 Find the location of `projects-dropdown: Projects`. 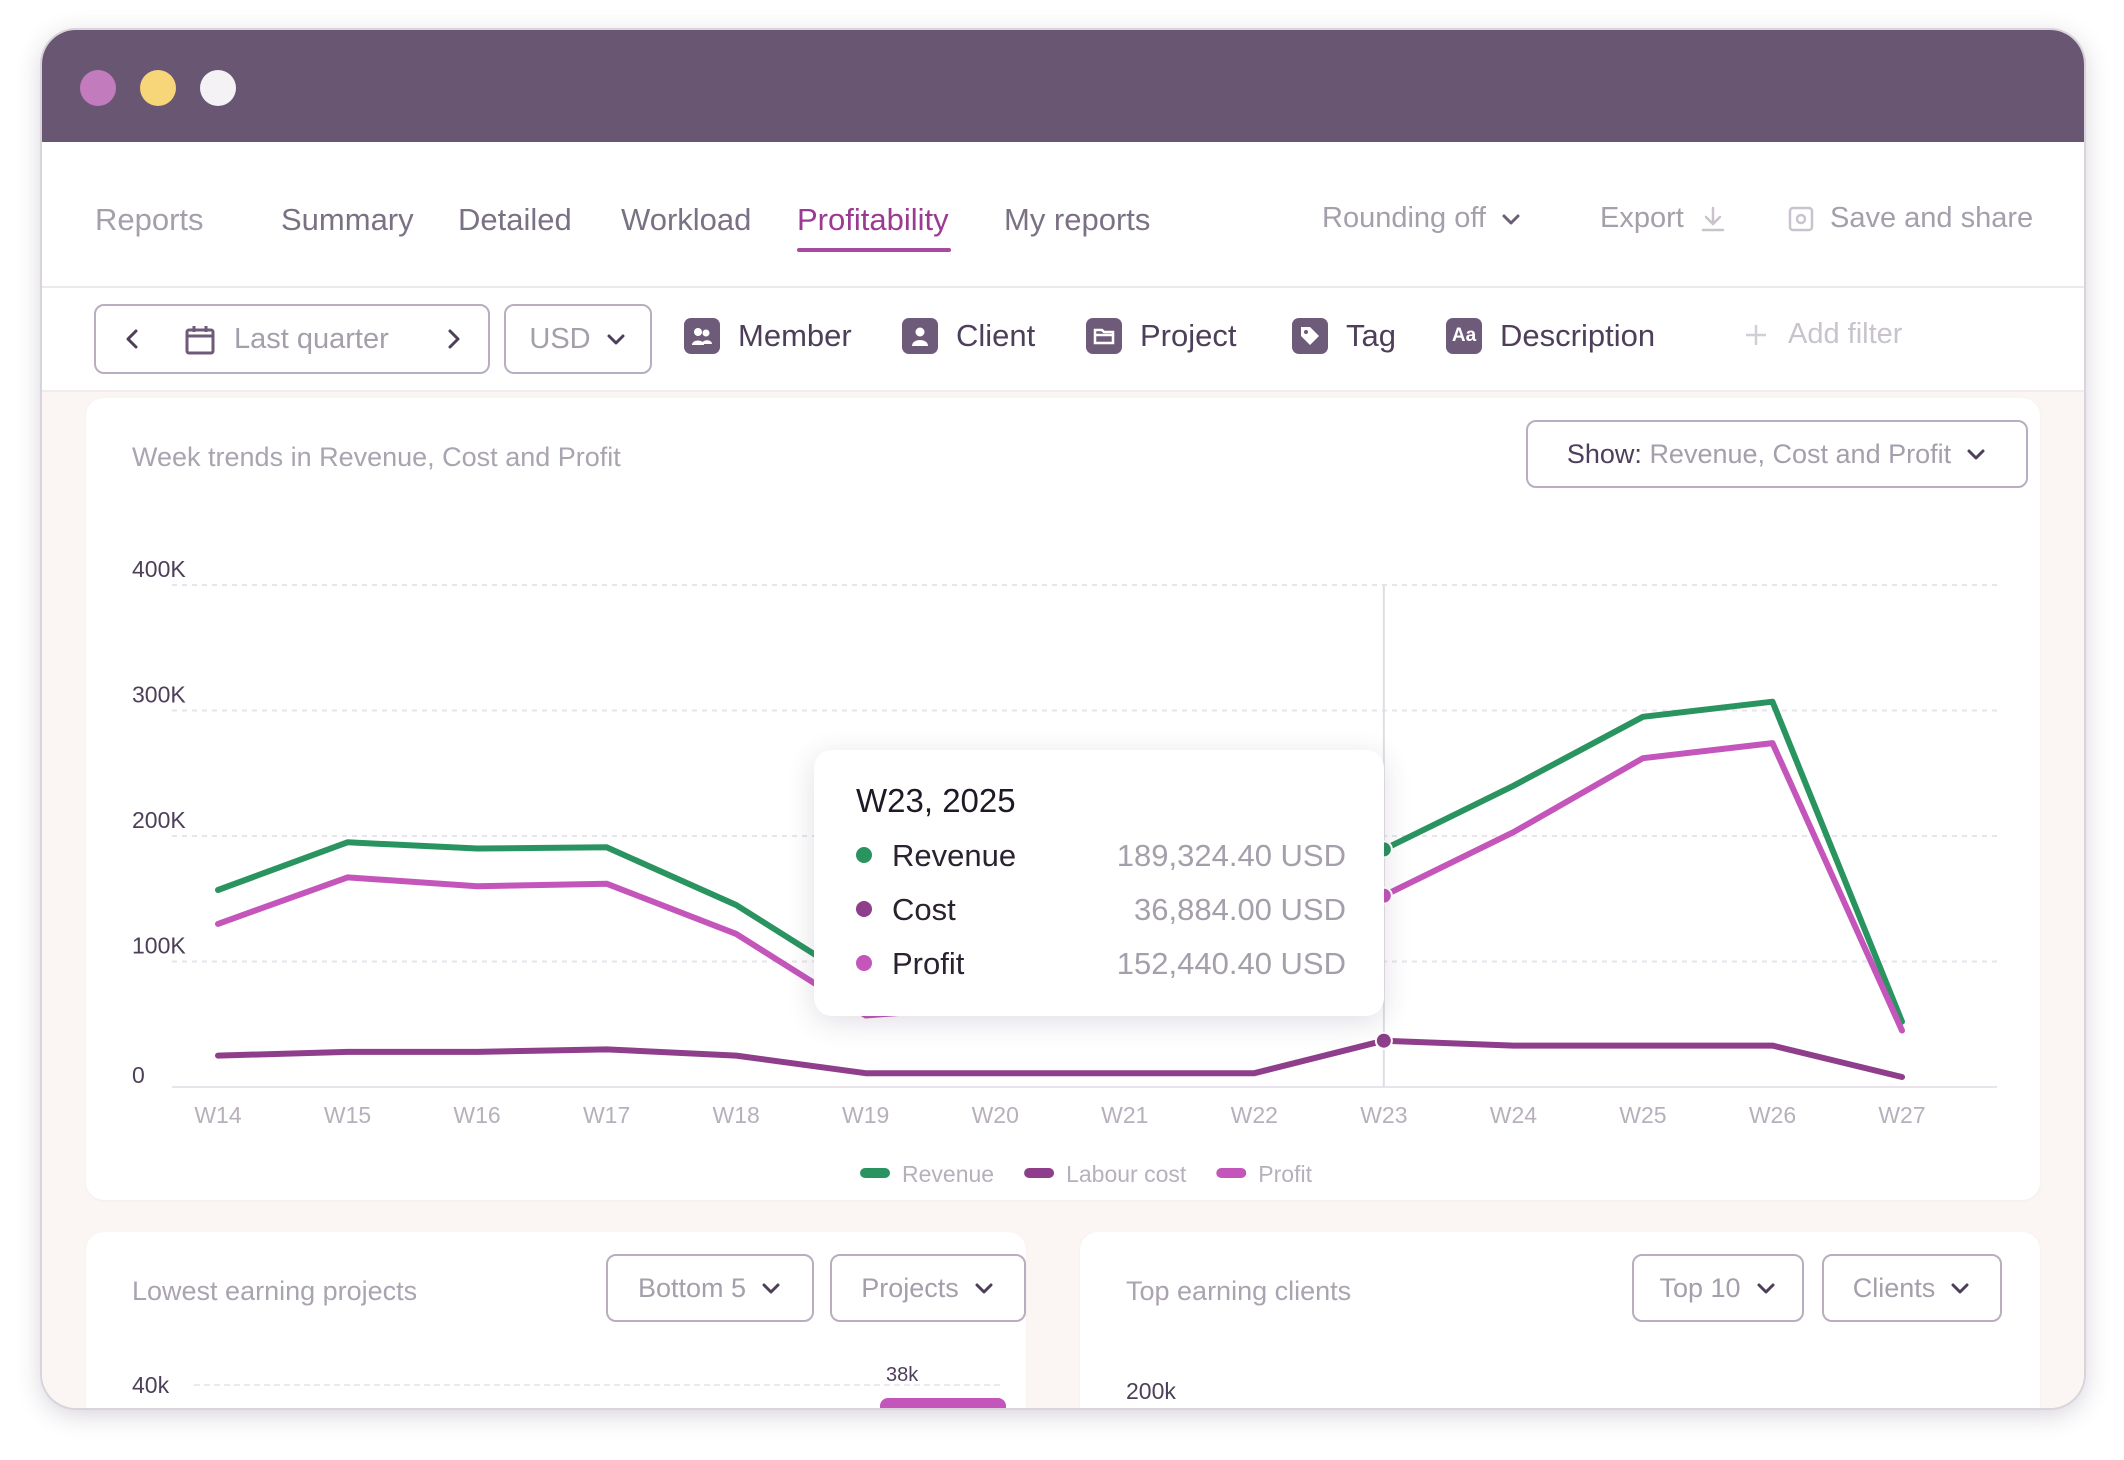

projects-dropdown: Projects is located at coordinates (928, 1288).